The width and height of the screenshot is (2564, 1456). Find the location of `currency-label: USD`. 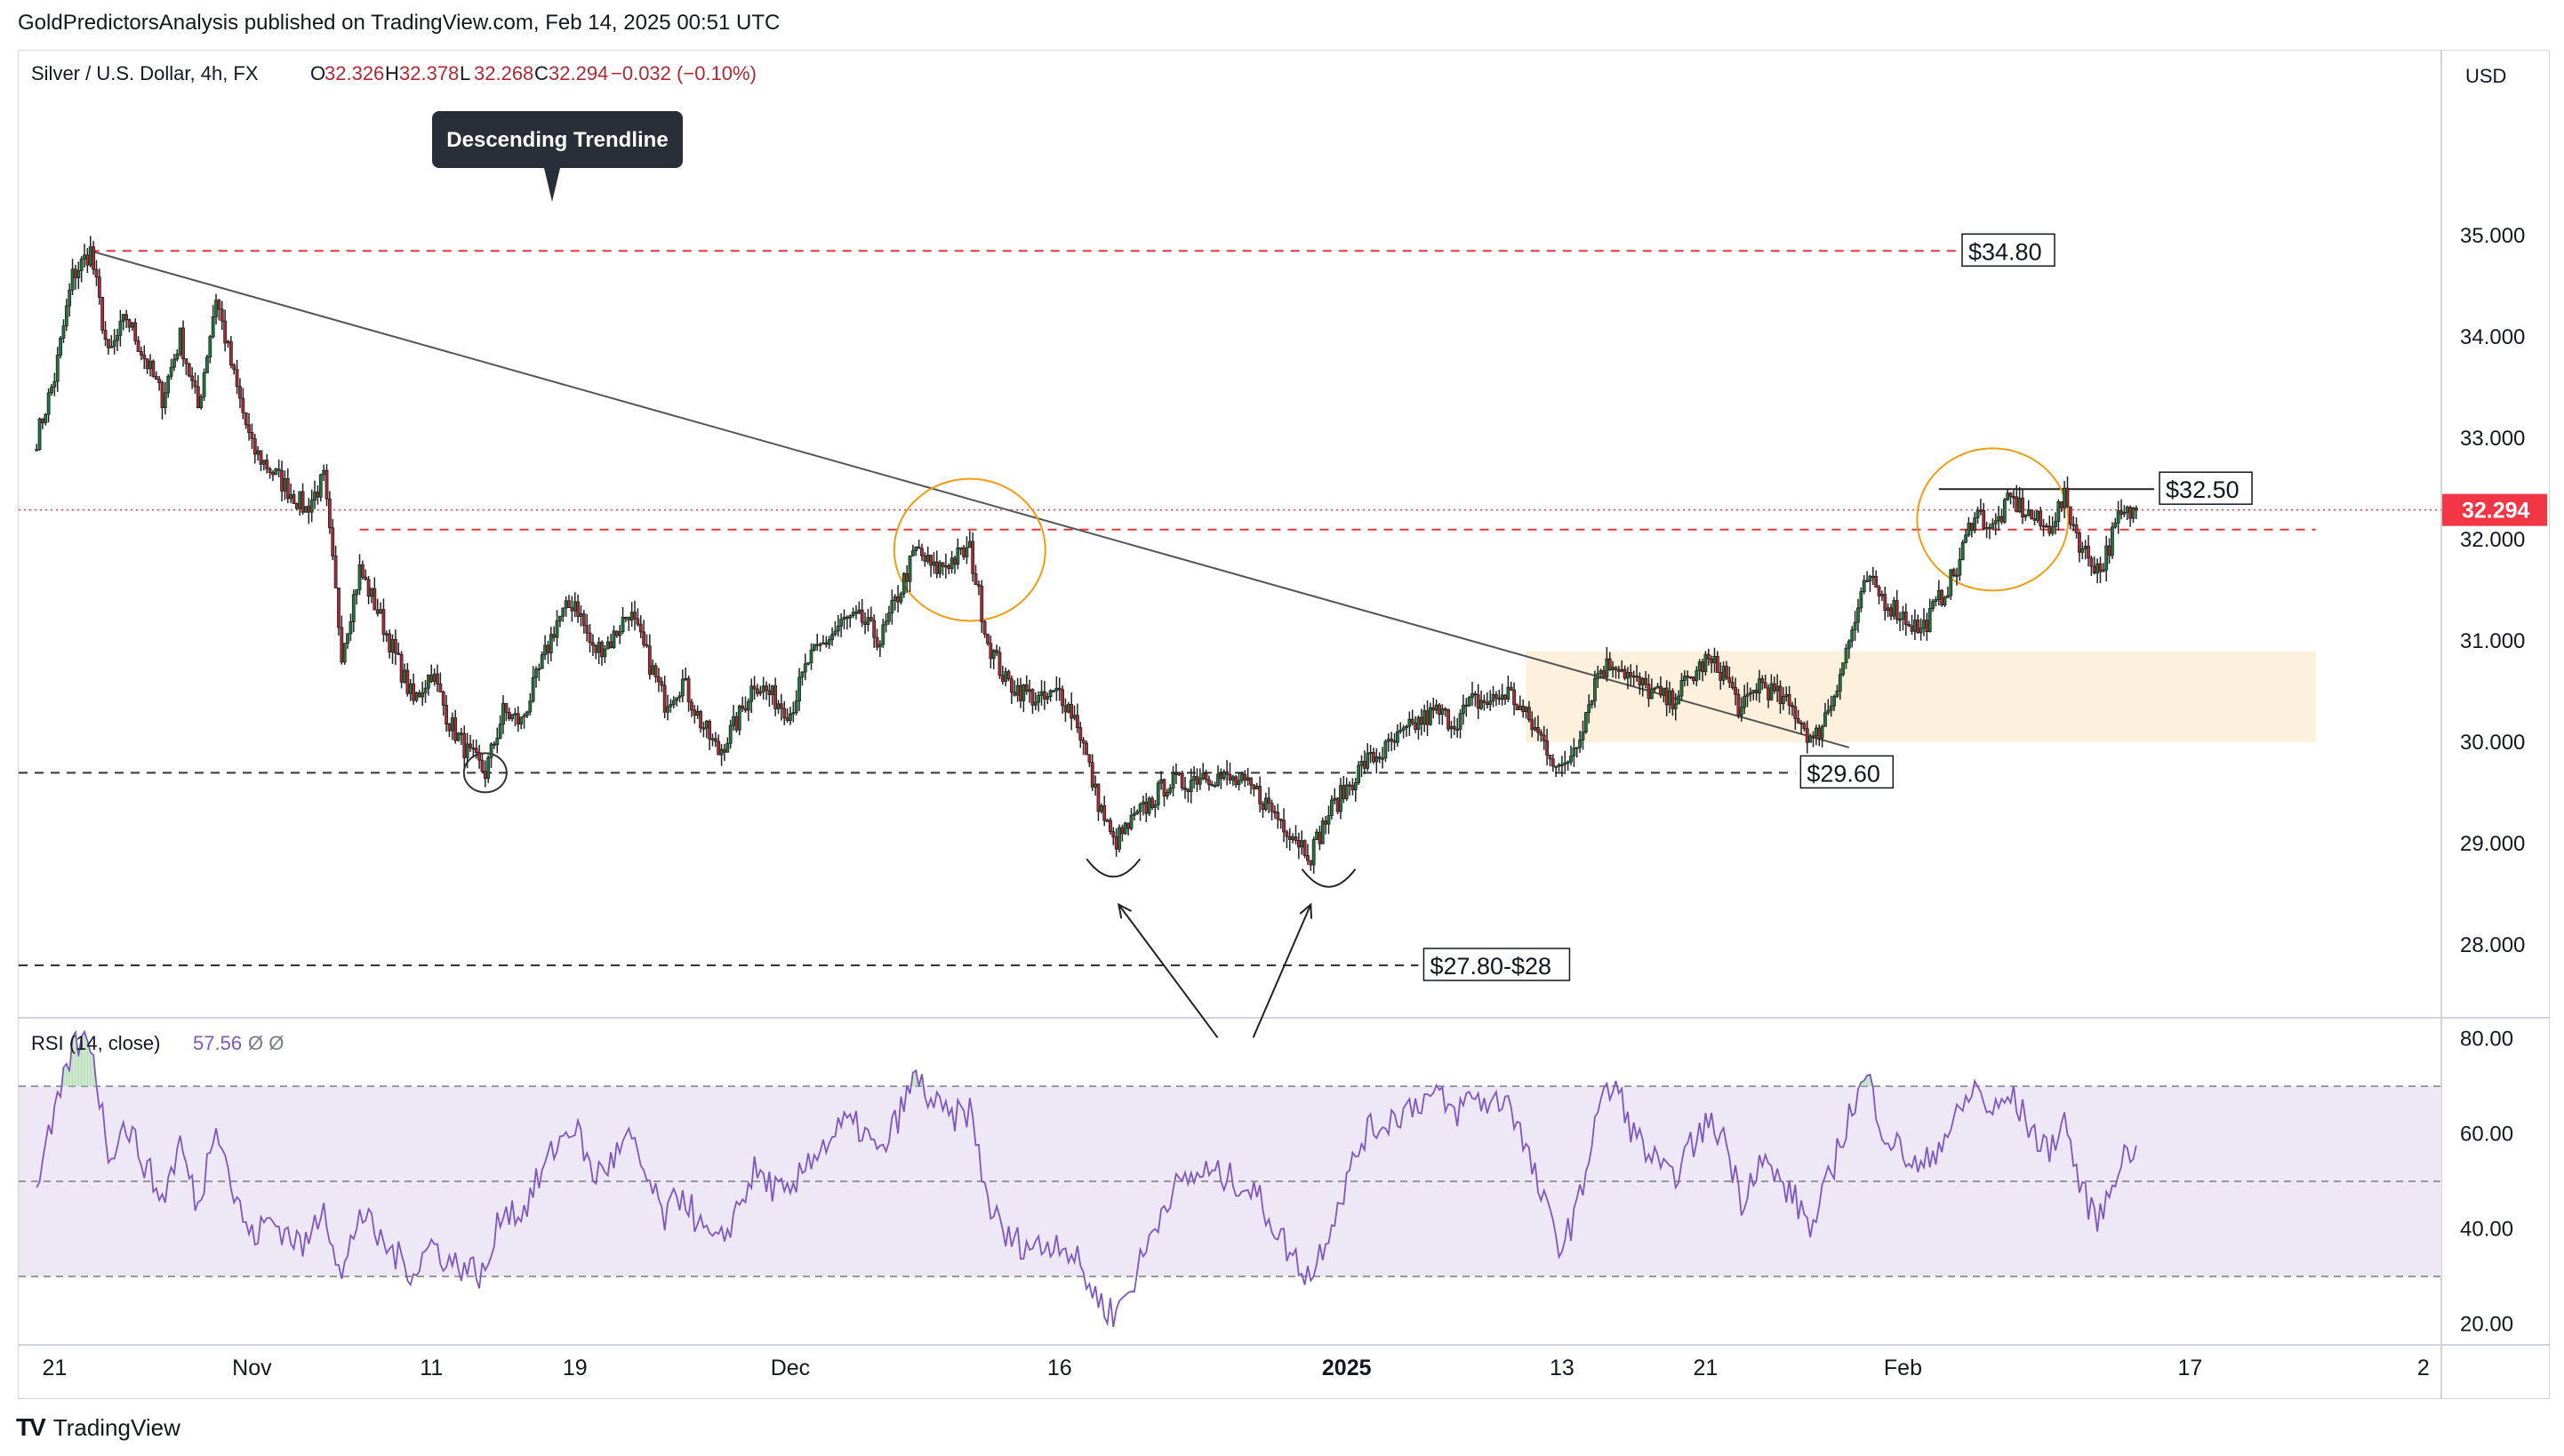

currency-label: USD is located at coordinates (2485, 76).